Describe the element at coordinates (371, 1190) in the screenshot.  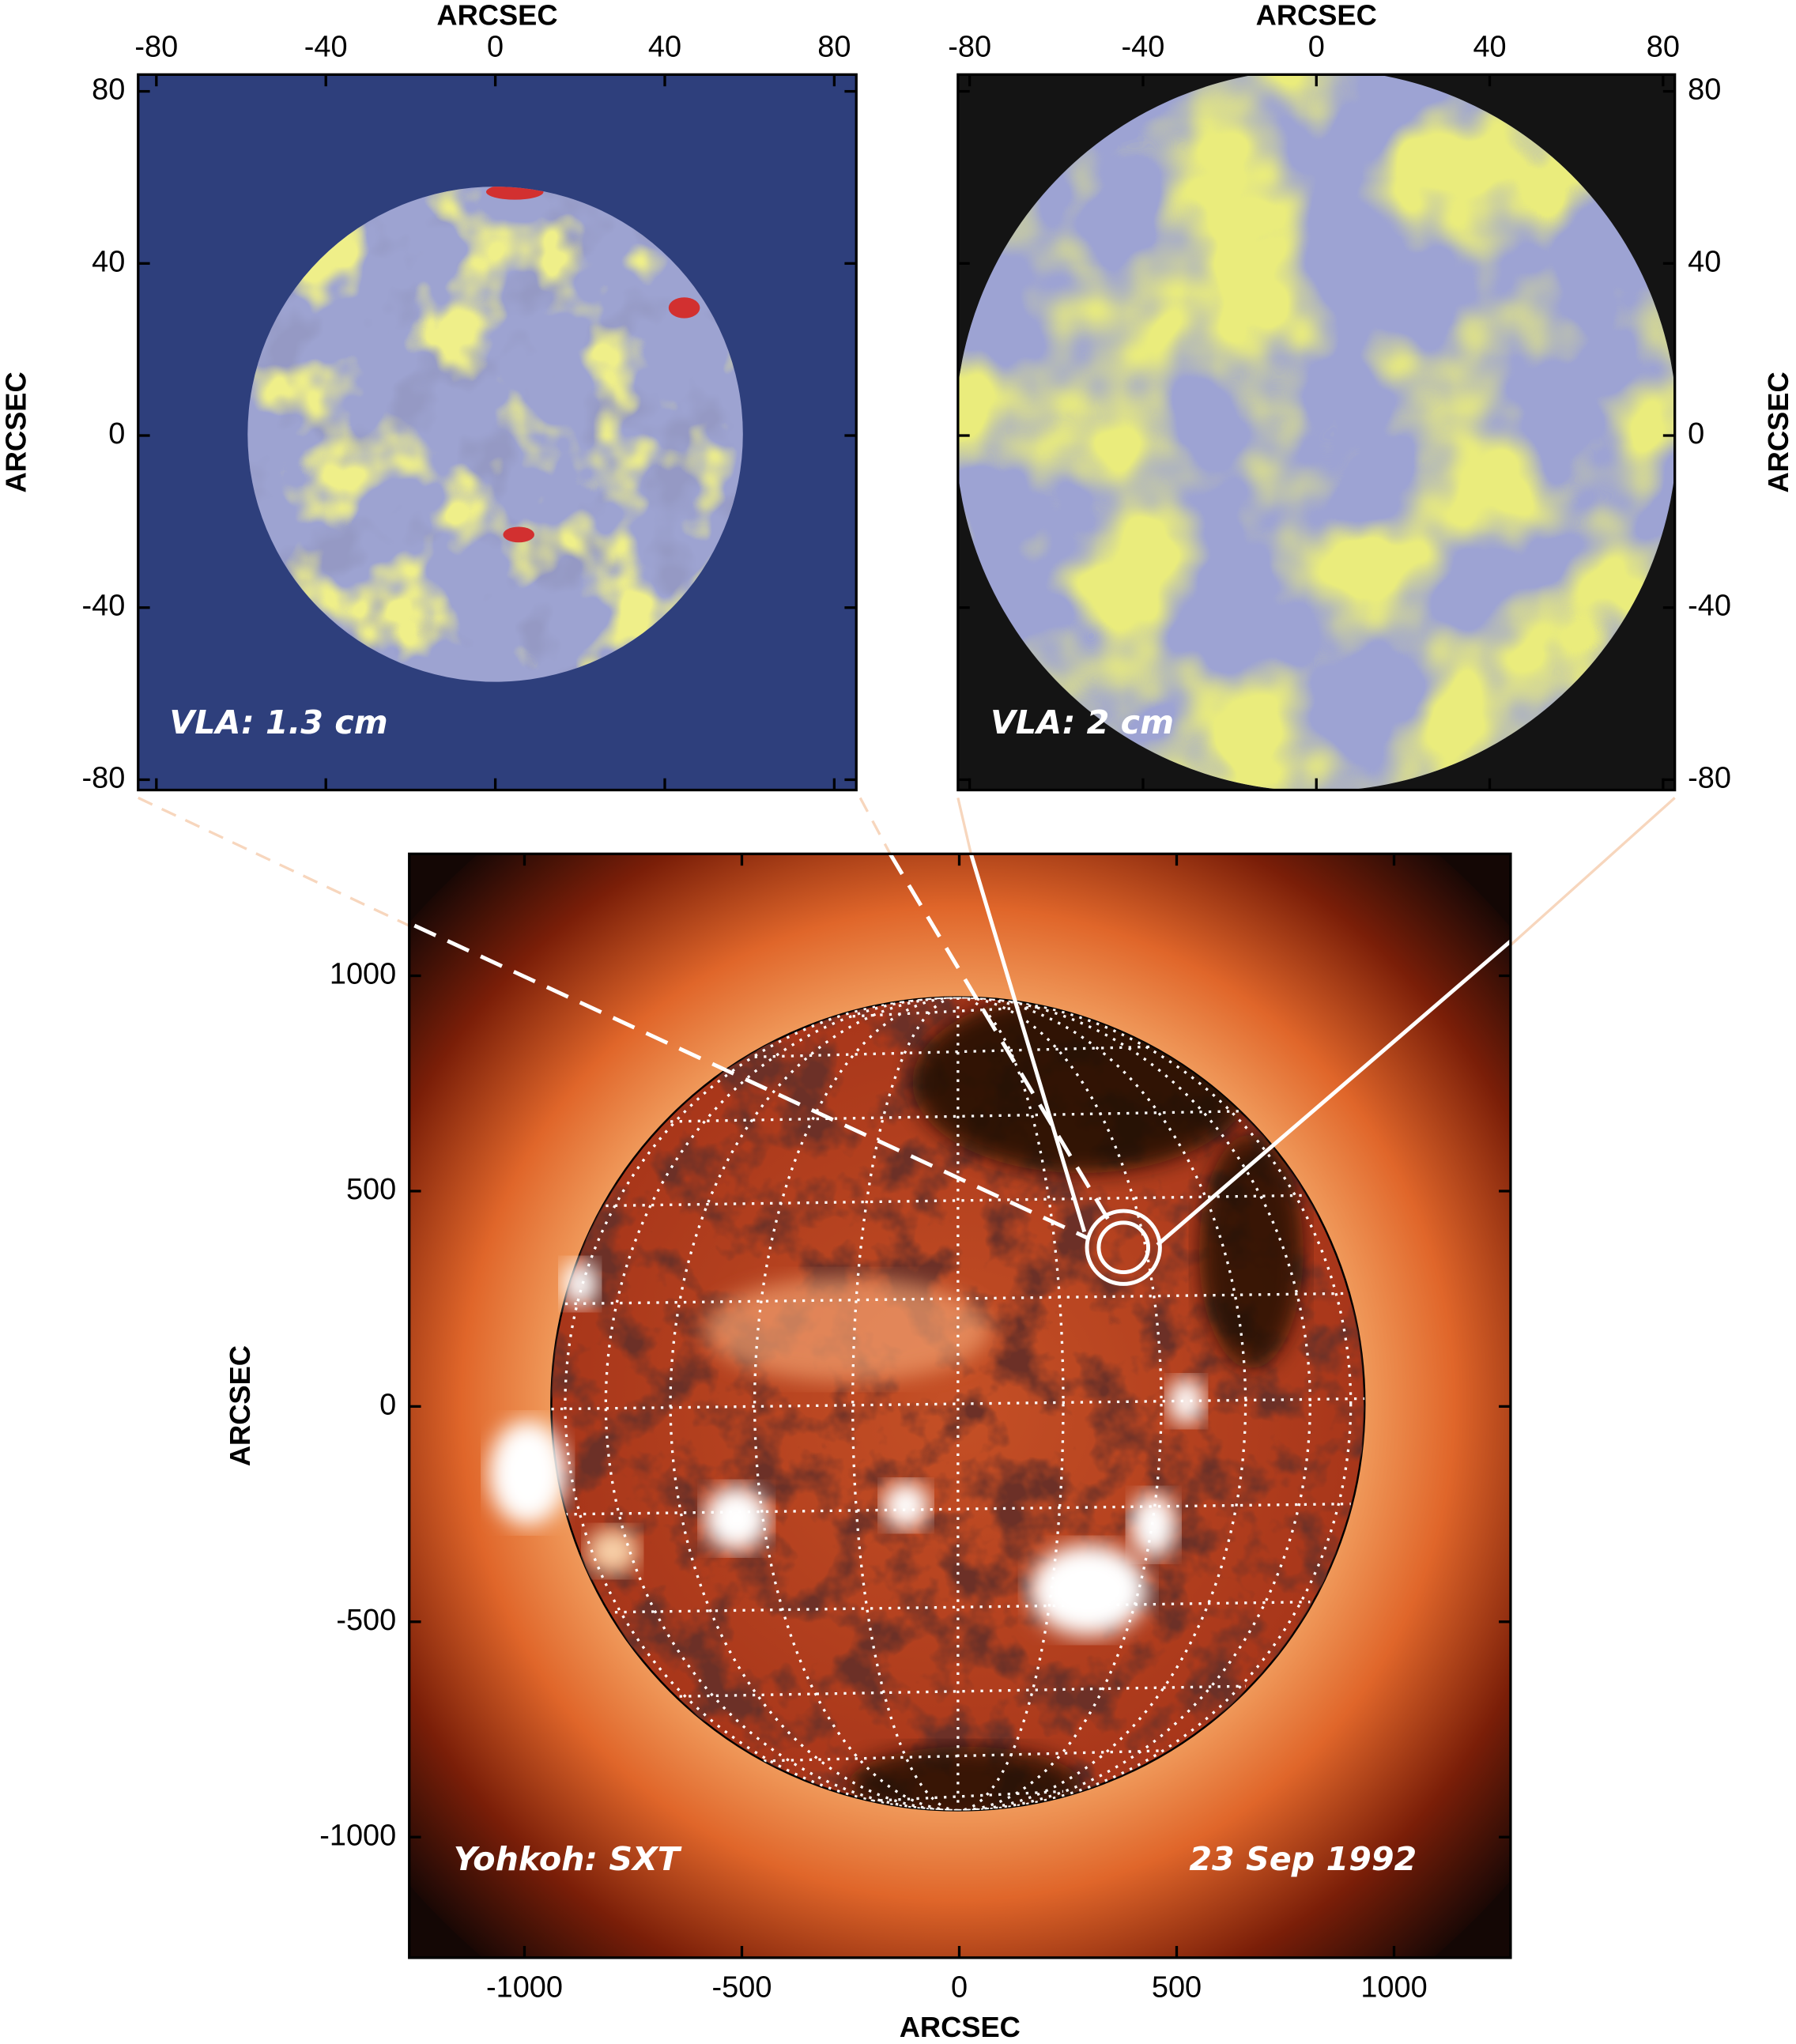
I see `y-tick-label: 500` at that location.